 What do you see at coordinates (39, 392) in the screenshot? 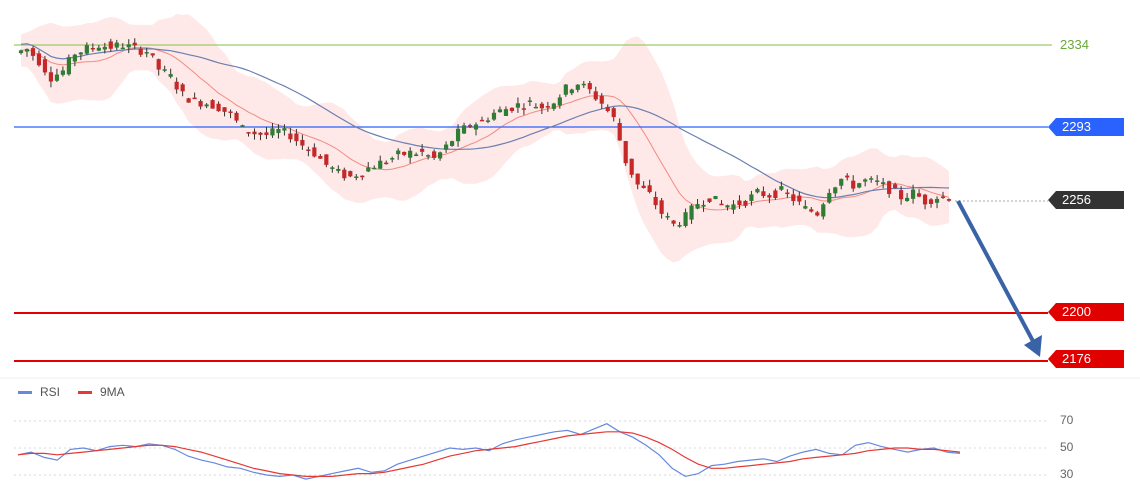
I see `legend-rsi: RSI` at bounding box center [39, 392].